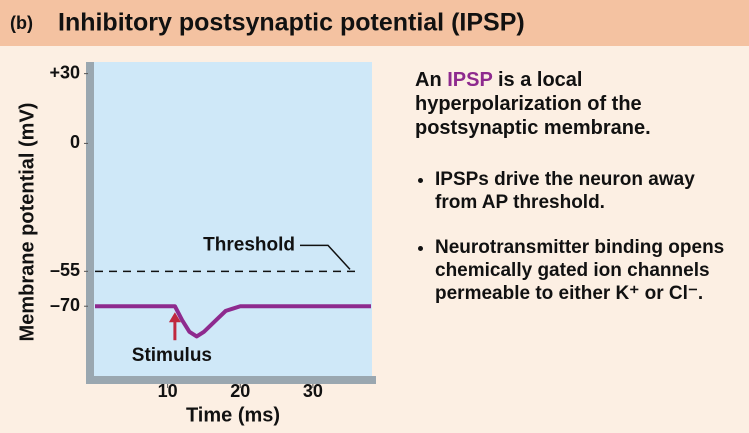 The image size is (749, 433). What do you see at coordinates (174, 317) in the screenshot?
I see `stimulus-arrowhead` at bounding box center [174, 317].